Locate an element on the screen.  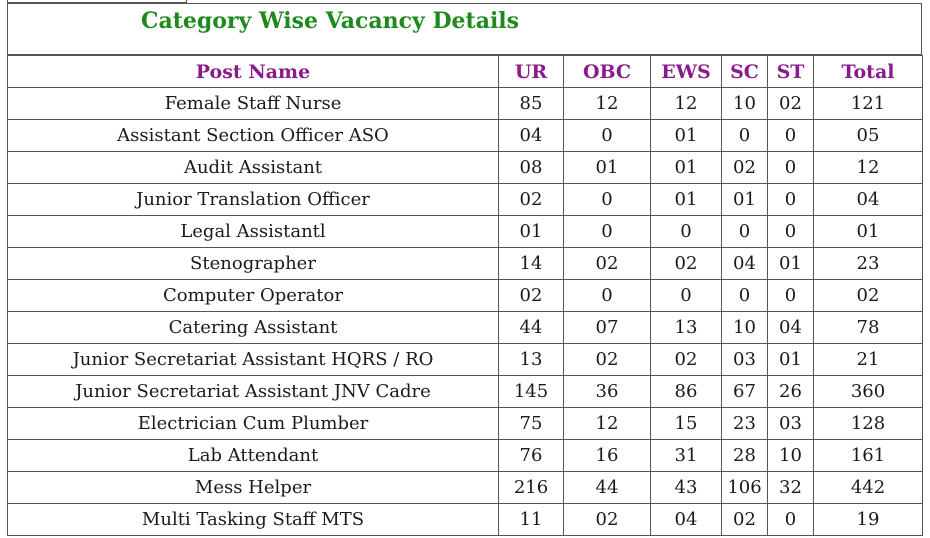
table-row: Legal Assistantl 01 0 0 0 0 01 is located at coordinates (465, 231).